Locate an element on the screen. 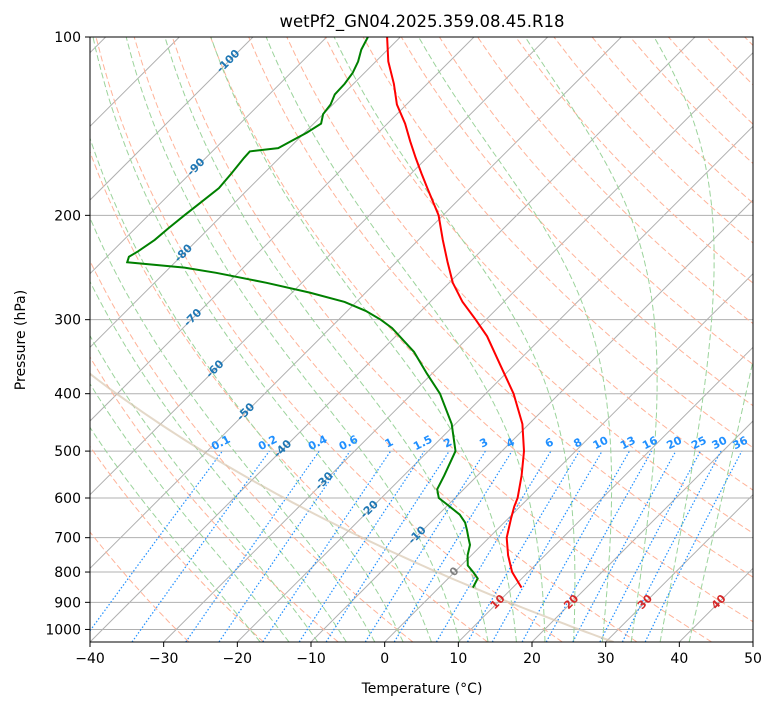  x-axis-ticks: −40 −30 −20 −10 0 10 20 30 40 50 is located at coordinates (418, 654).